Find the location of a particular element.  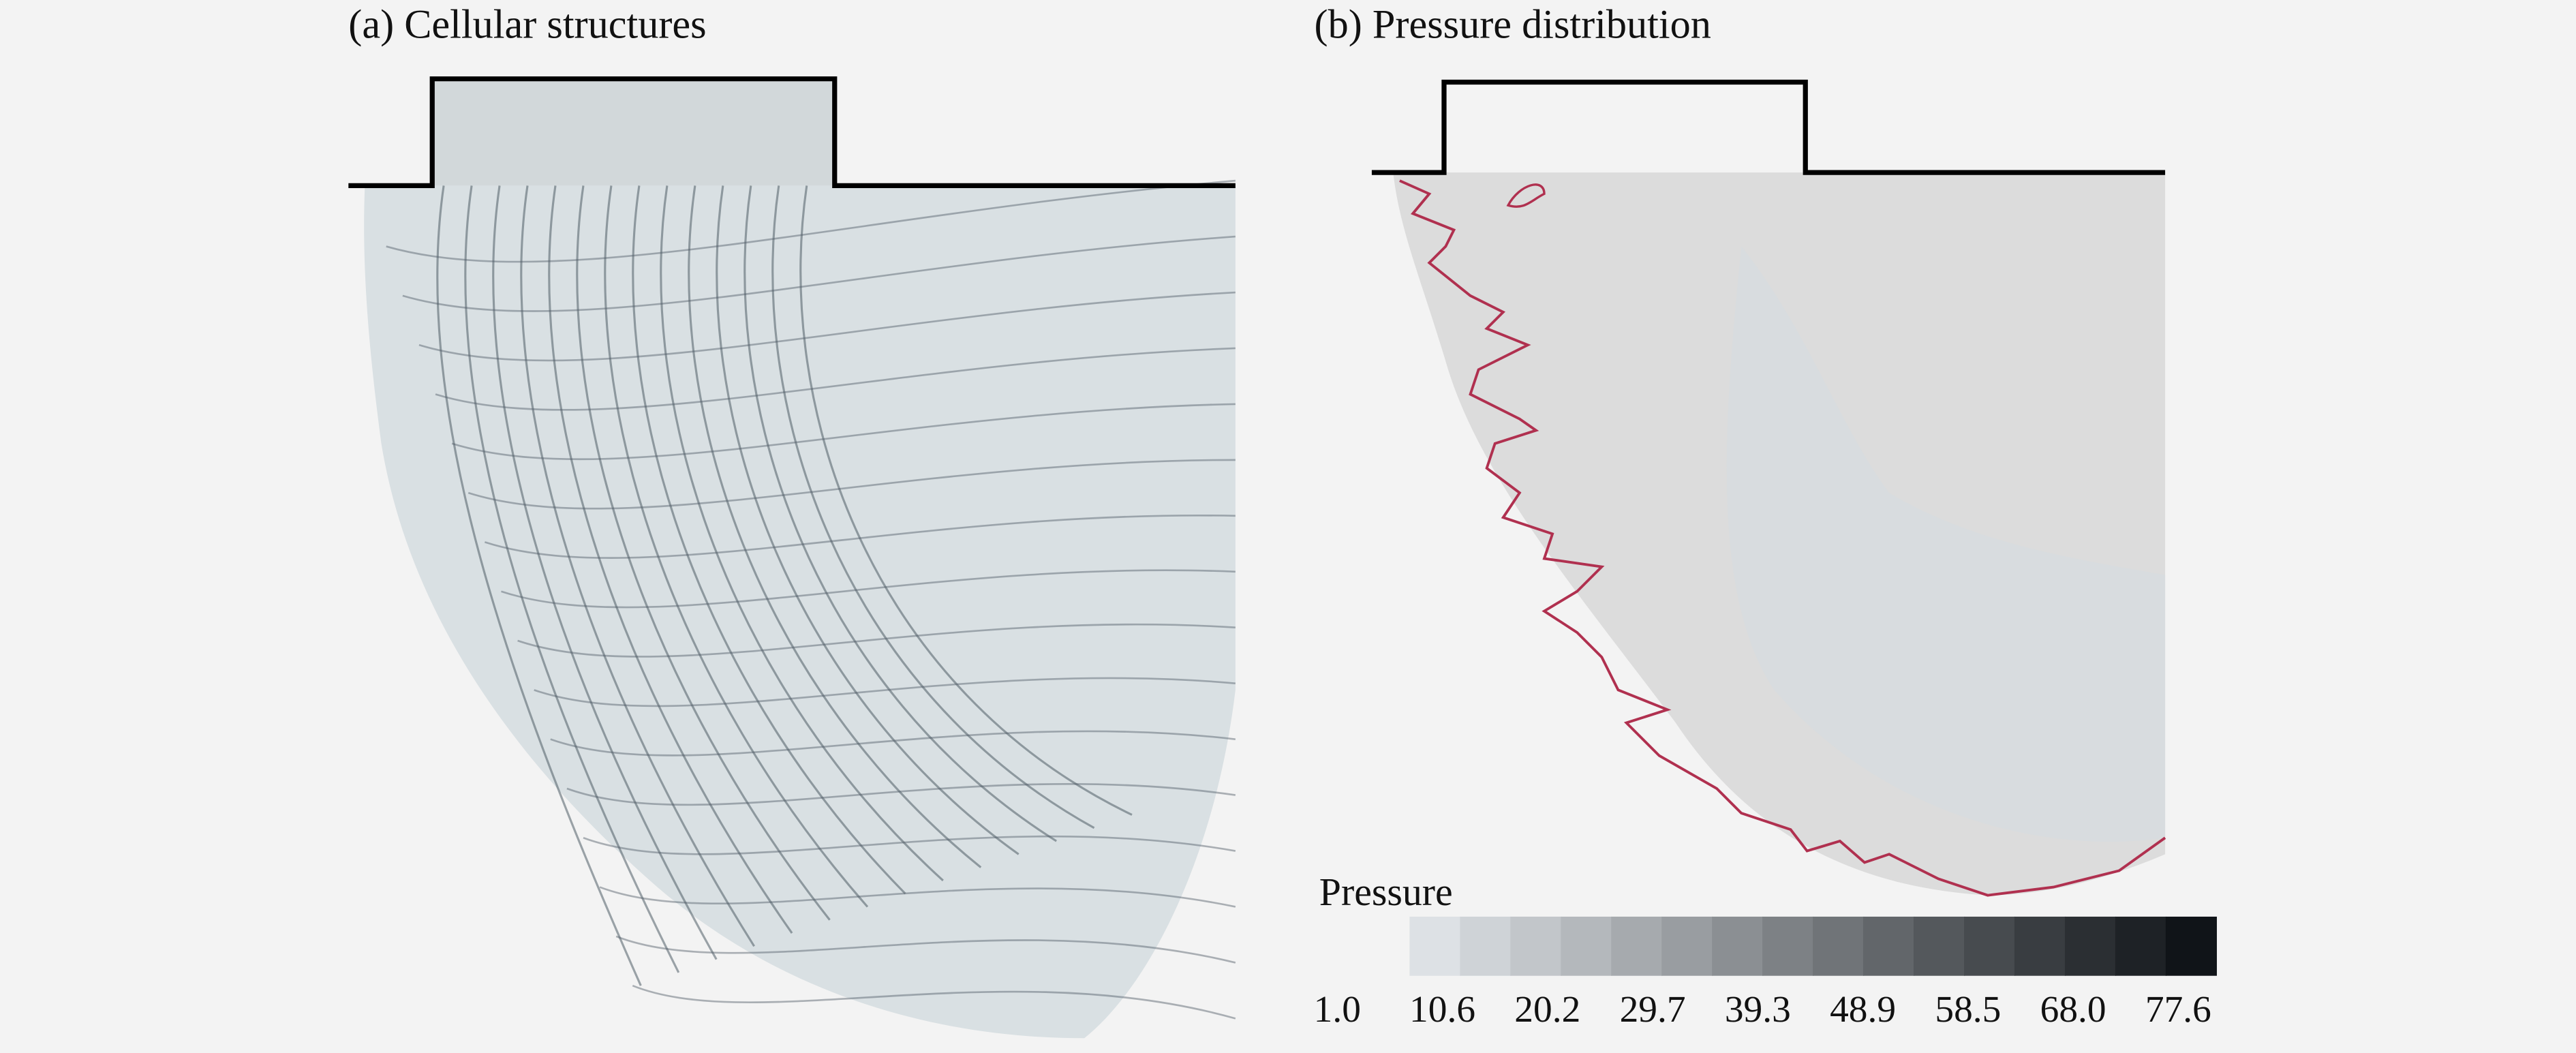

colorbar-tick-label: 29.7 is located at coordinates (1653, 1009).